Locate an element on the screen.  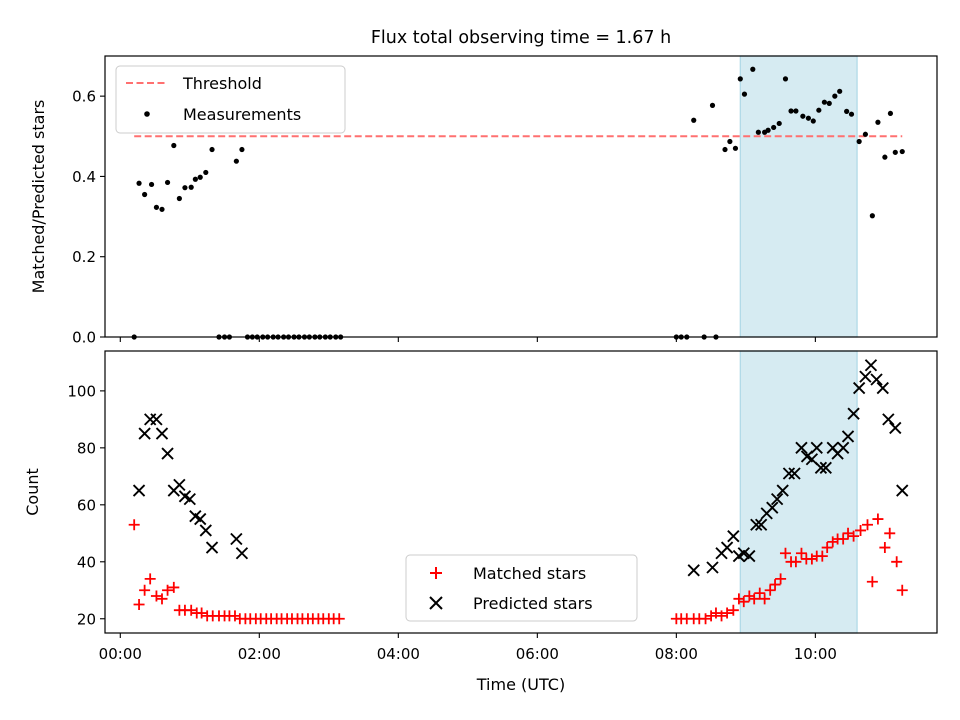
y-tick-label: 100 is located at coordinates (81, 391).